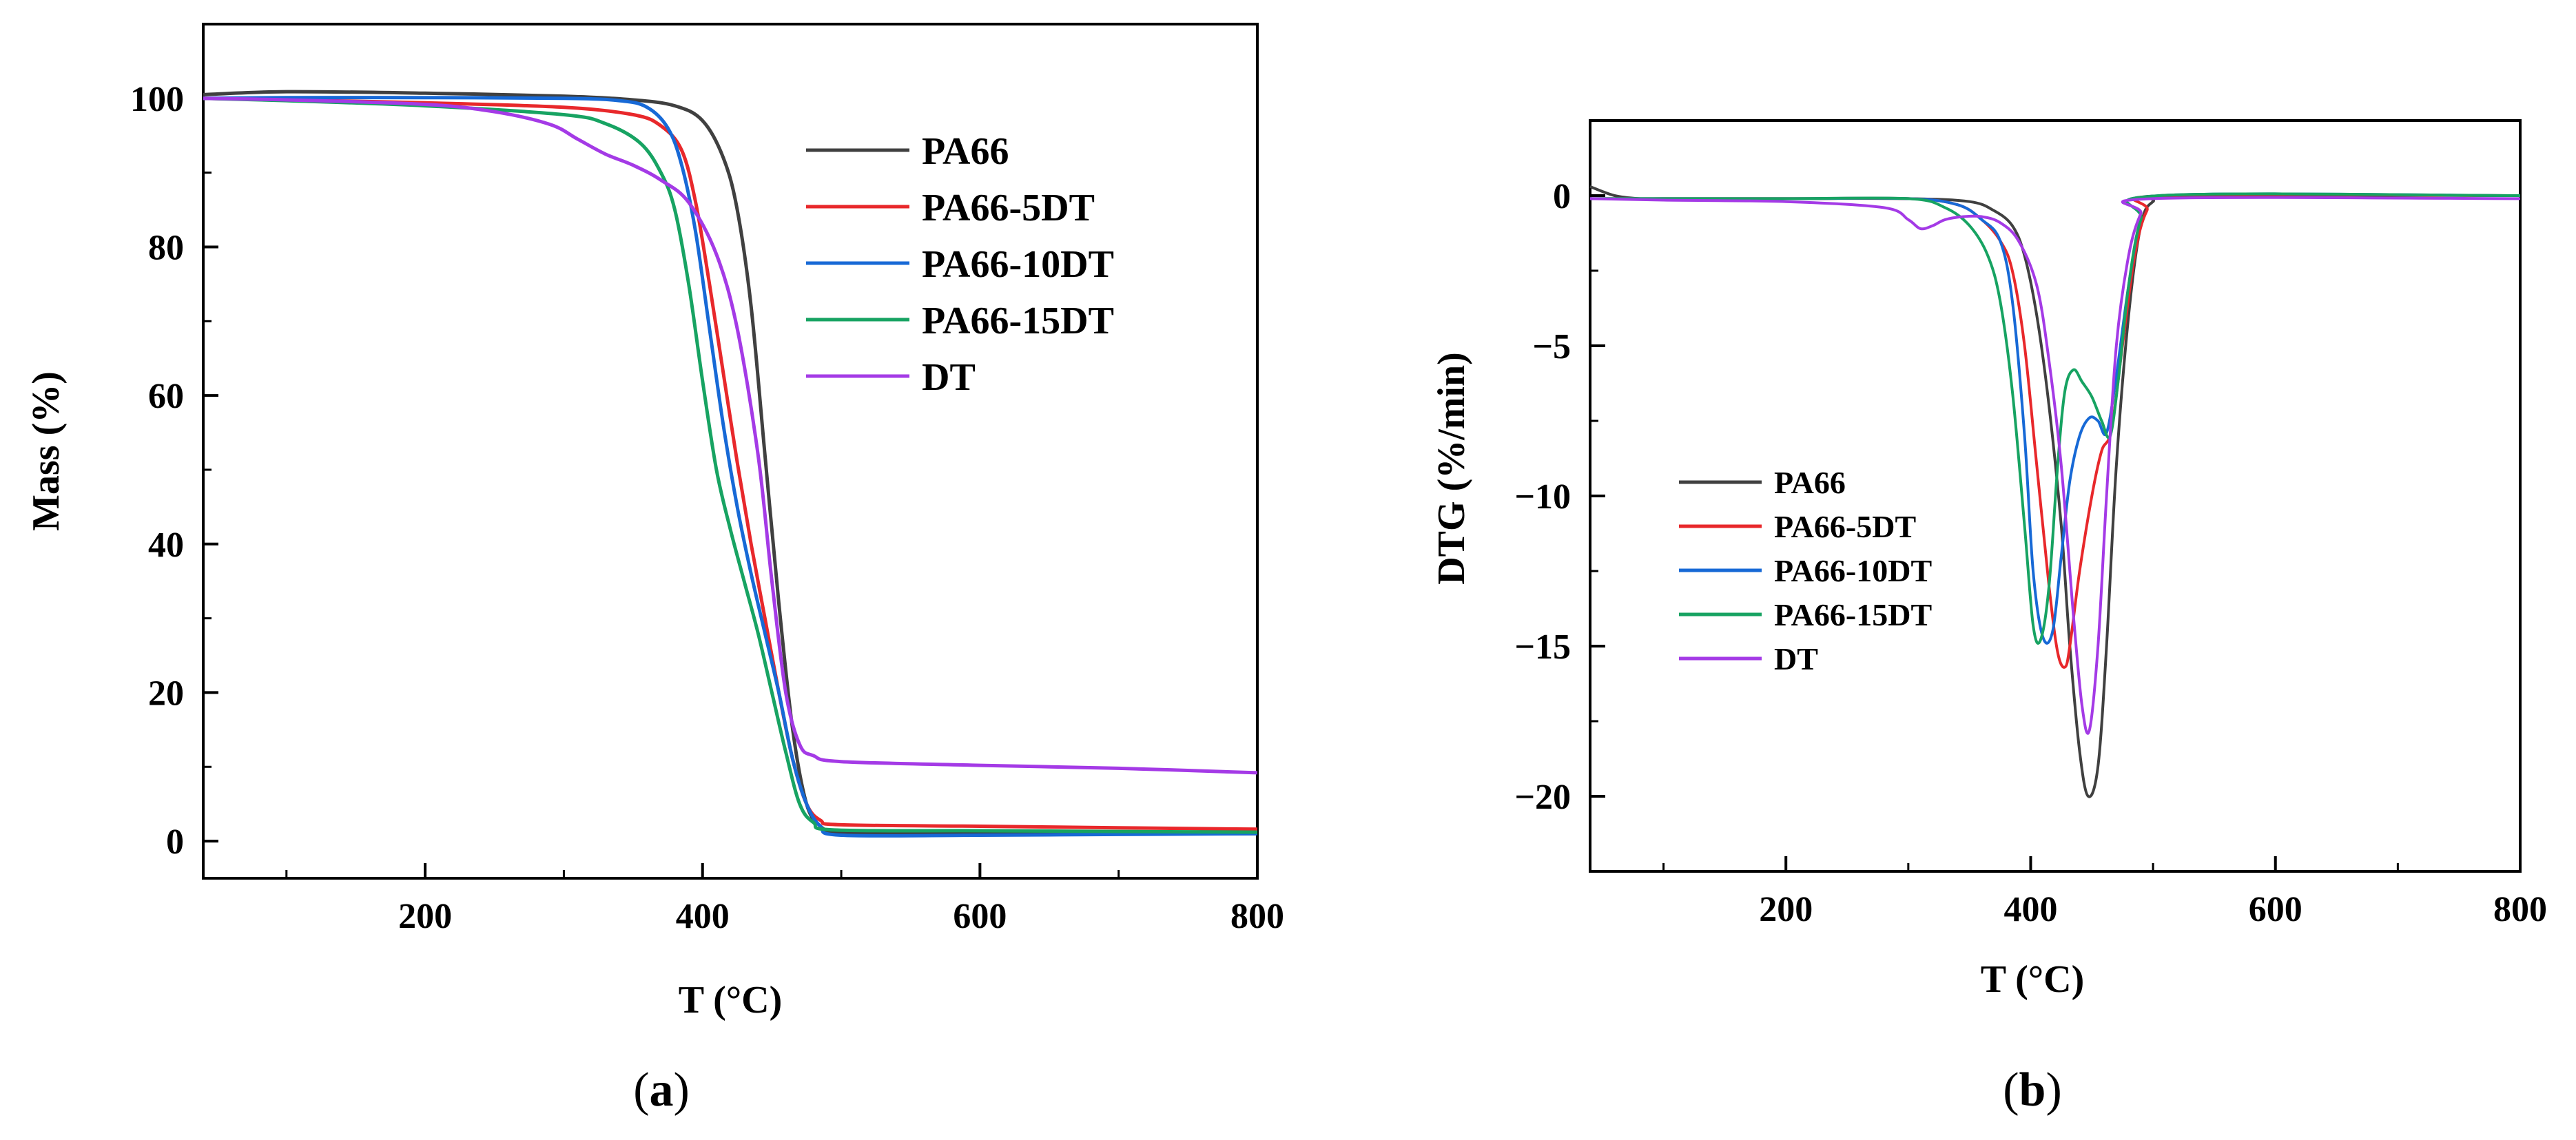  I want to click on a-legend: PA66 PA66-5DT PA66-10DT PA66-15DT DT, so click(960, 264).